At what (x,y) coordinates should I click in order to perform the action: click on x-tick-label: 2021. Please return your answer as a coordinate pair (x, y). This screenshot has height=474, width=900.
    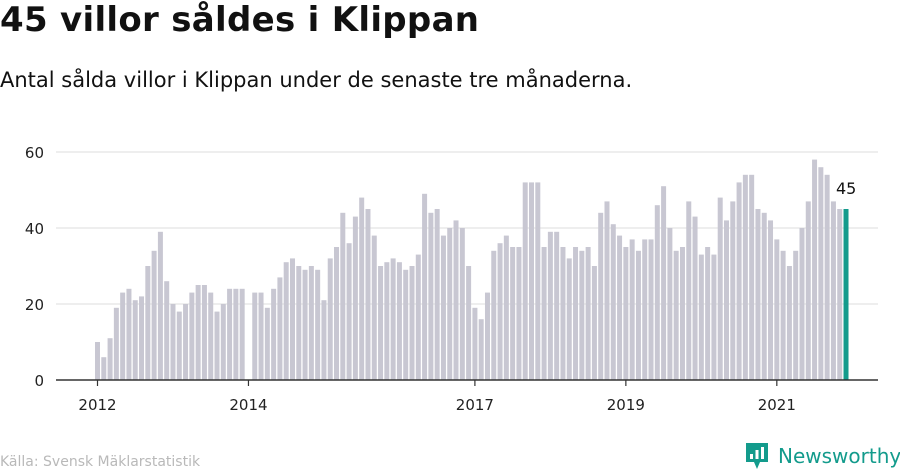
    Looking at the image, I should click on (777, 405).